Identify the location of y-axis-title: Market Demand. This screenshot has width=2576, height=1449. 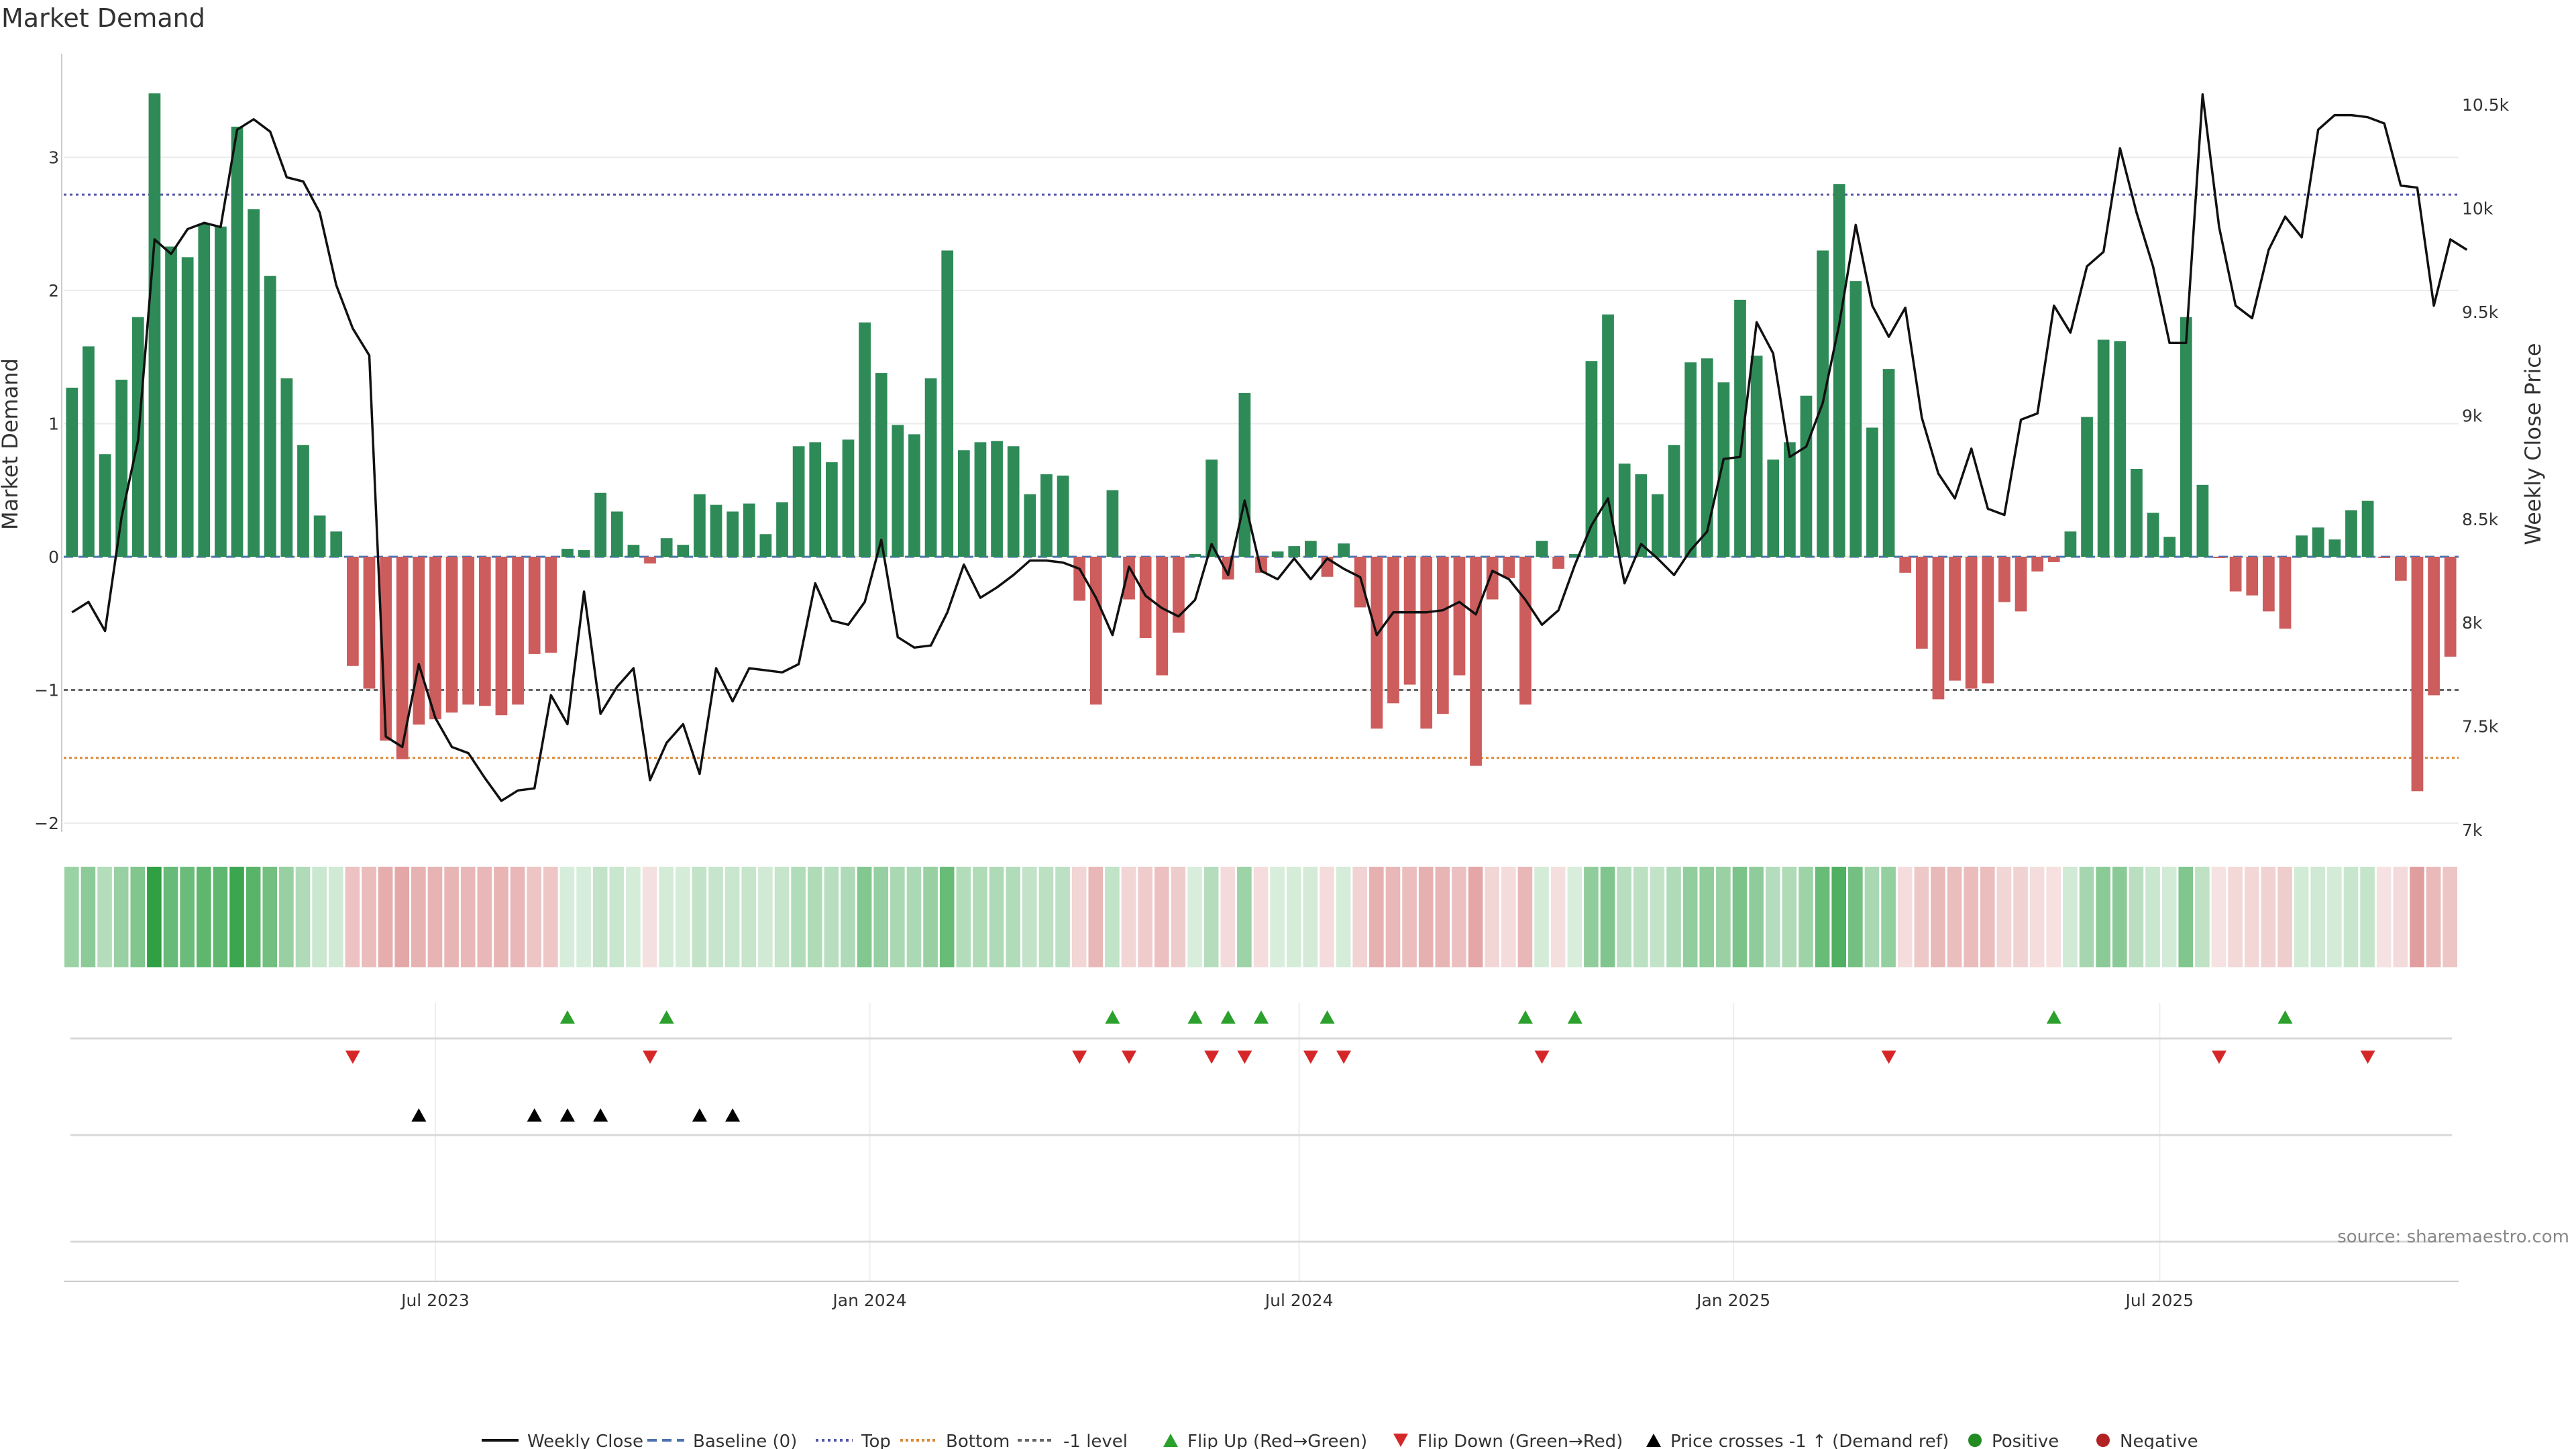
(11, 444).